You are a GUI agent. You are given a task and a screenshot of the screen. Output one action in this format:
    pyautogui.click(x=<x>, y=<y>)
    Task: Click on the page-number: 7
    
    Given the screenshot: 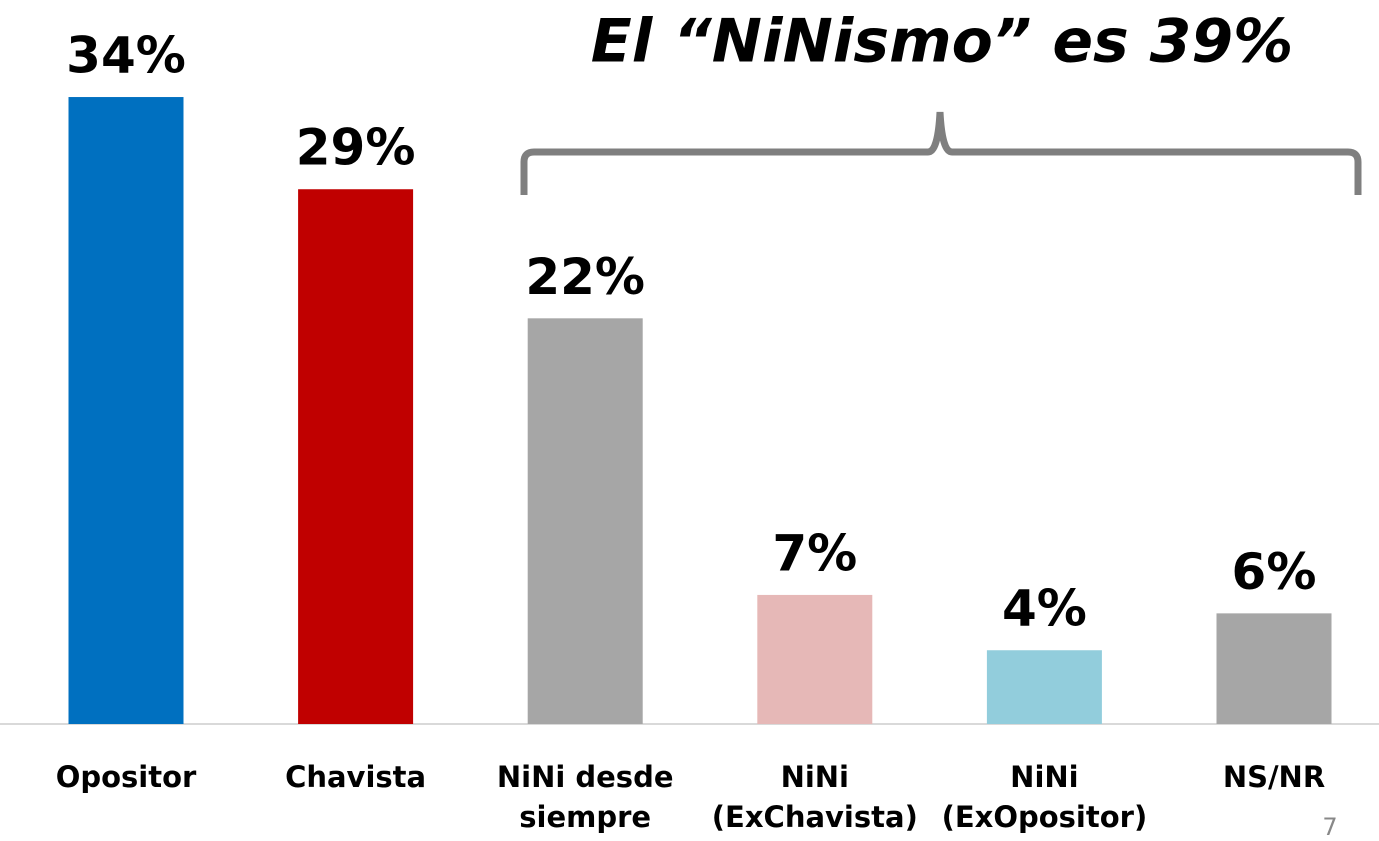 What is the action you would take?
    pyautogui.click(x=1329, y=827)
    